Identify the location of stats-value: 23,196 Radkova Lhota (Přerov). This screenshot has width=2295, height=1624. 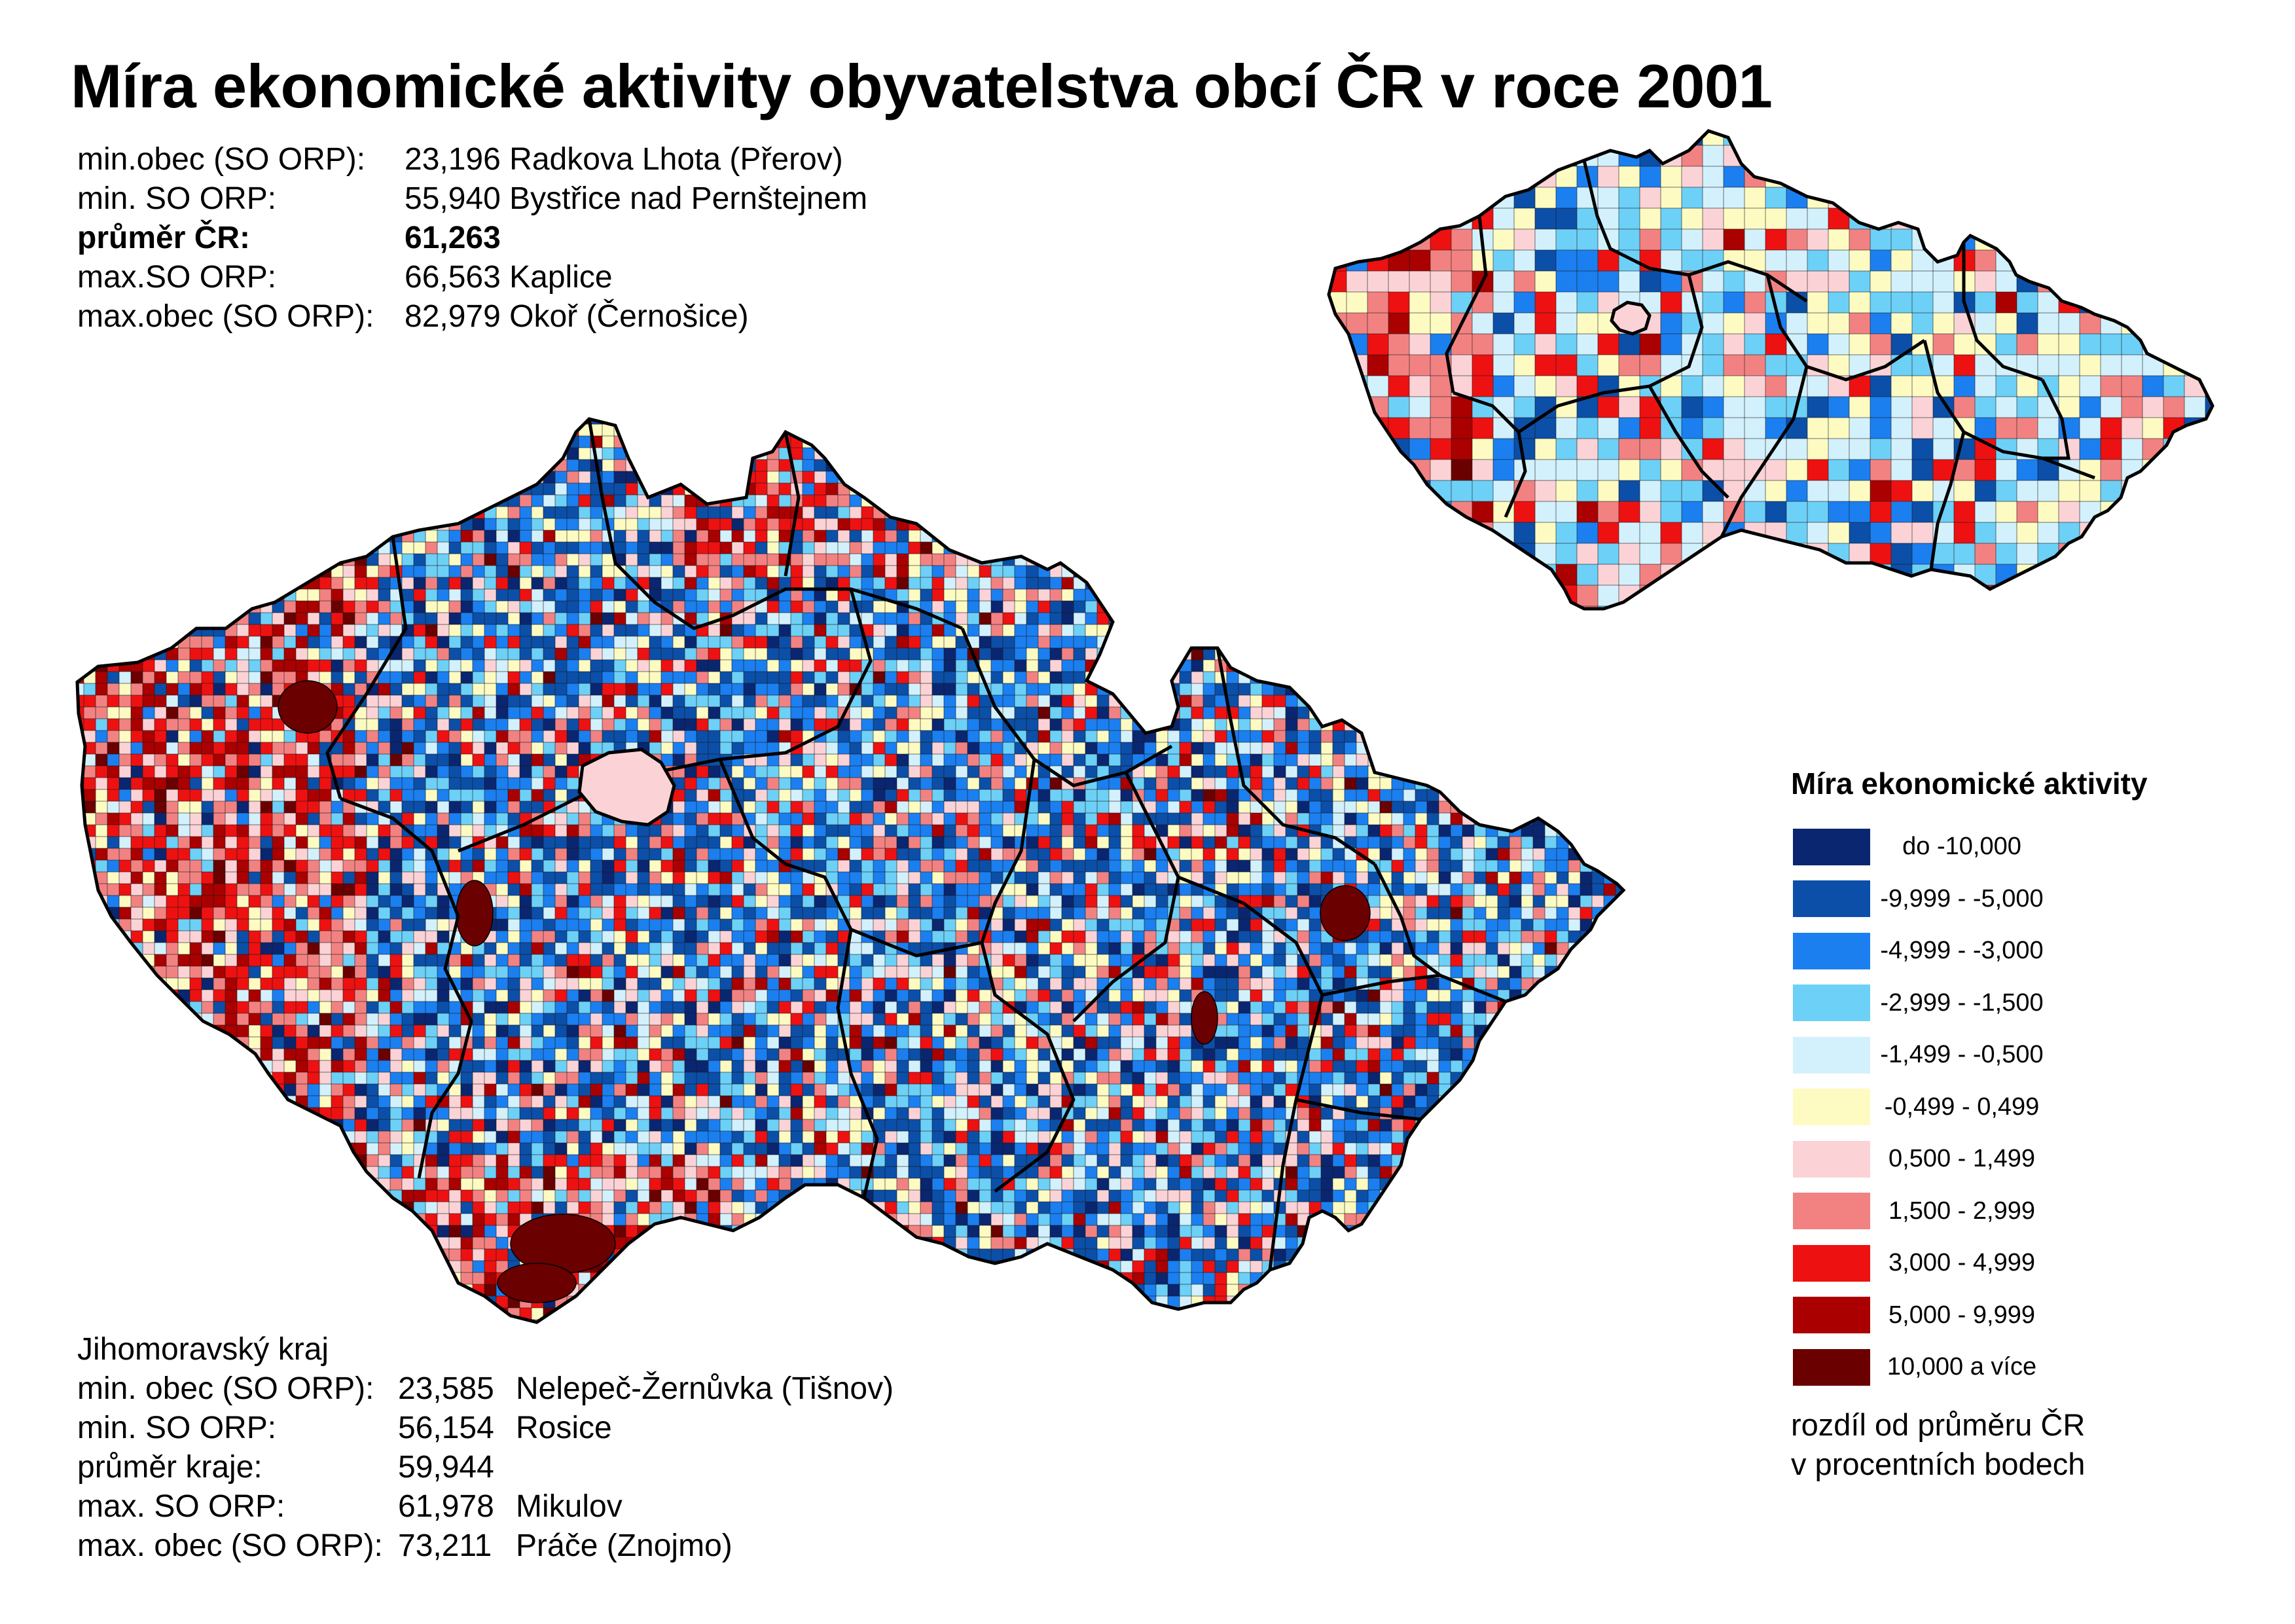
(624, 159).